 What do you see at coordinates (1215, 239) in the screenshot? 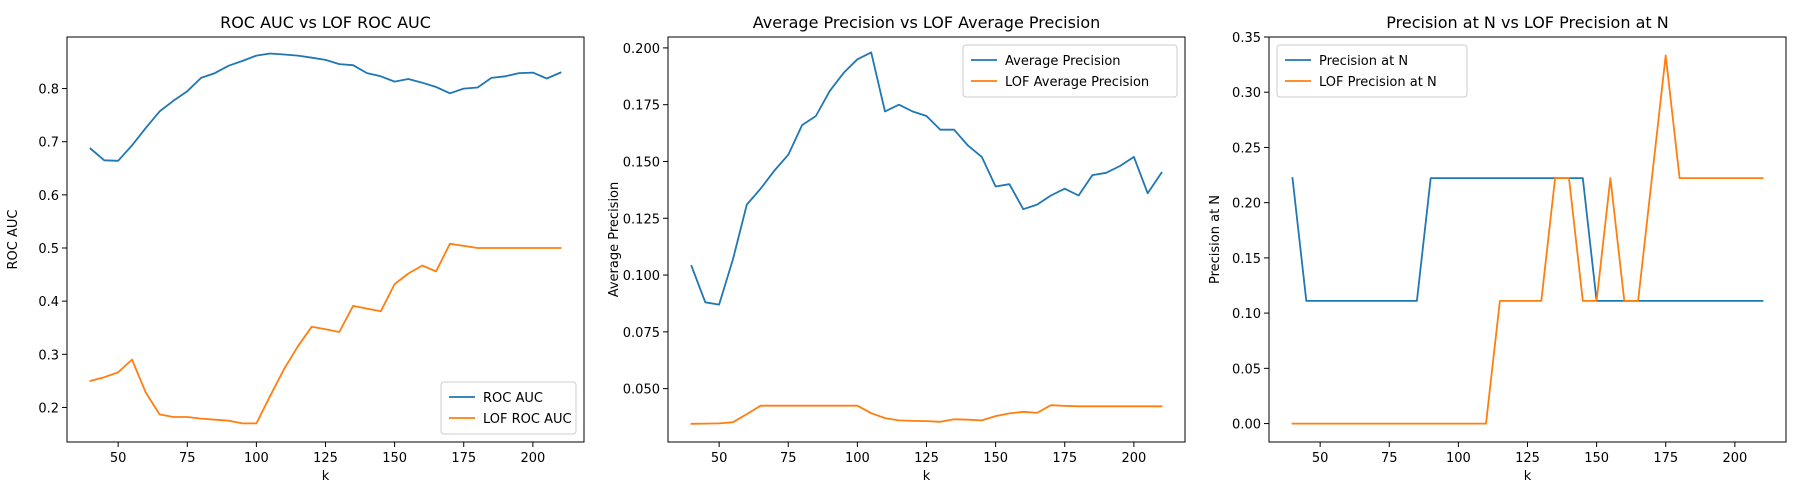
I see `y-axis-label: Precision at N` at bounding box center [1215, 239].